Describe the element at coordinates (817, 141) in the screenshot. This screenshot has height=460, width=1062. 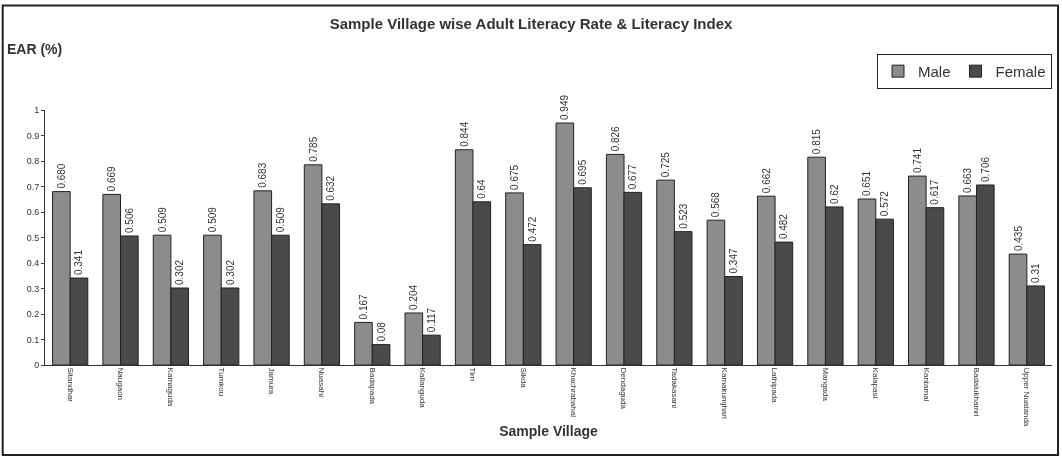
I see `data-label: 0.815` at that location.